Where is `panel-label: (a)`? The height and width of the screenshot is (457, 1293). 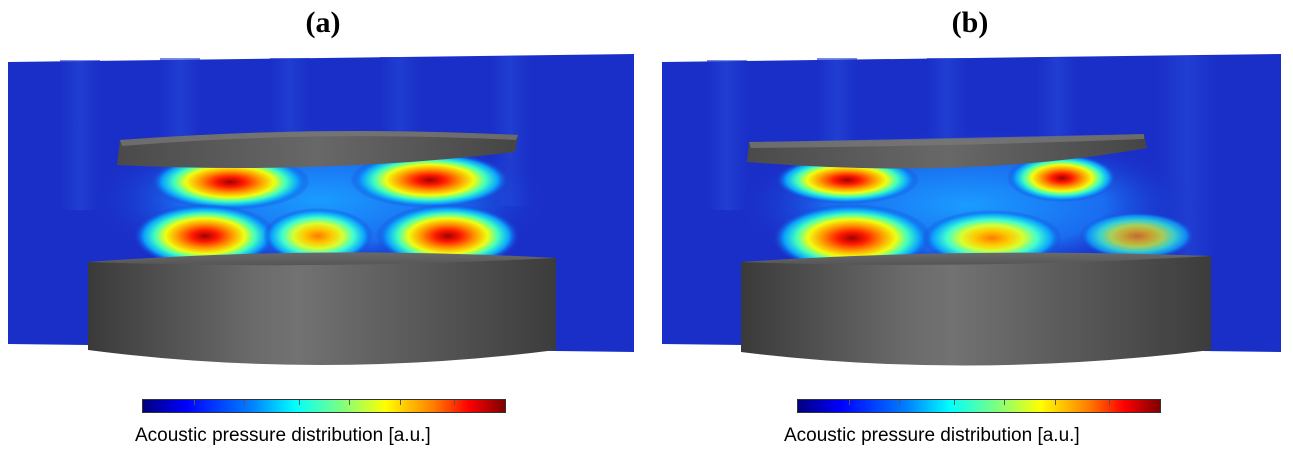 panel-label: (a) is located at coordinates (323, 22).